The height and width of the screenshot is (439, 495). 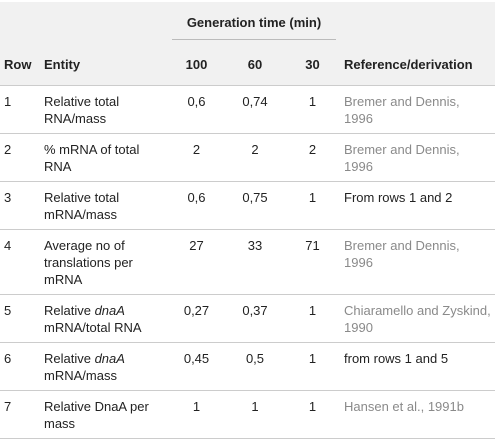 I want to click on entity-text: Relative DnaA per mass, so click(x=96, y=415).